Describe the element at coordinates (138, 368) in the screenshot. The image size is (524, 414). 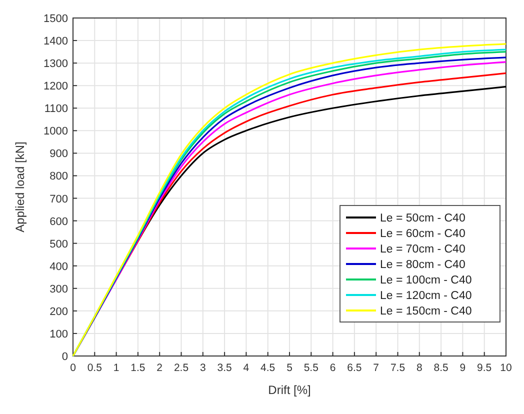
I see `x-tick-label: 1.5` at that location.